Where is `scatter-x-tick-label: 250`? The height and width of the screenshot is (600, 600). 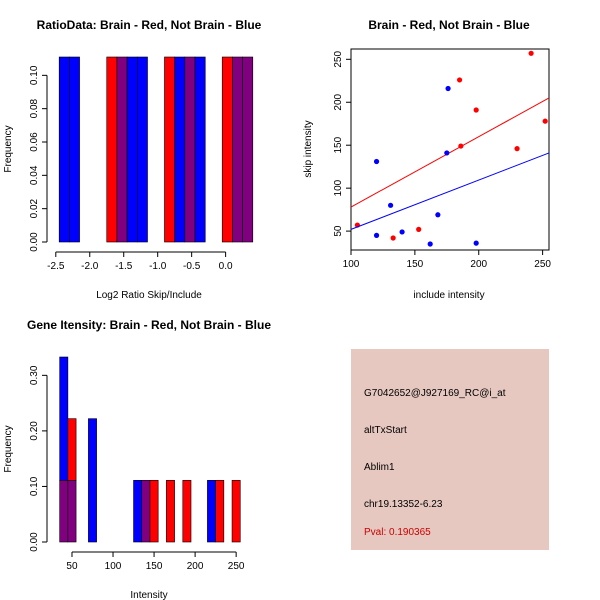
scatter-x-tick-label: 250 is located at coordinates (542, 264).